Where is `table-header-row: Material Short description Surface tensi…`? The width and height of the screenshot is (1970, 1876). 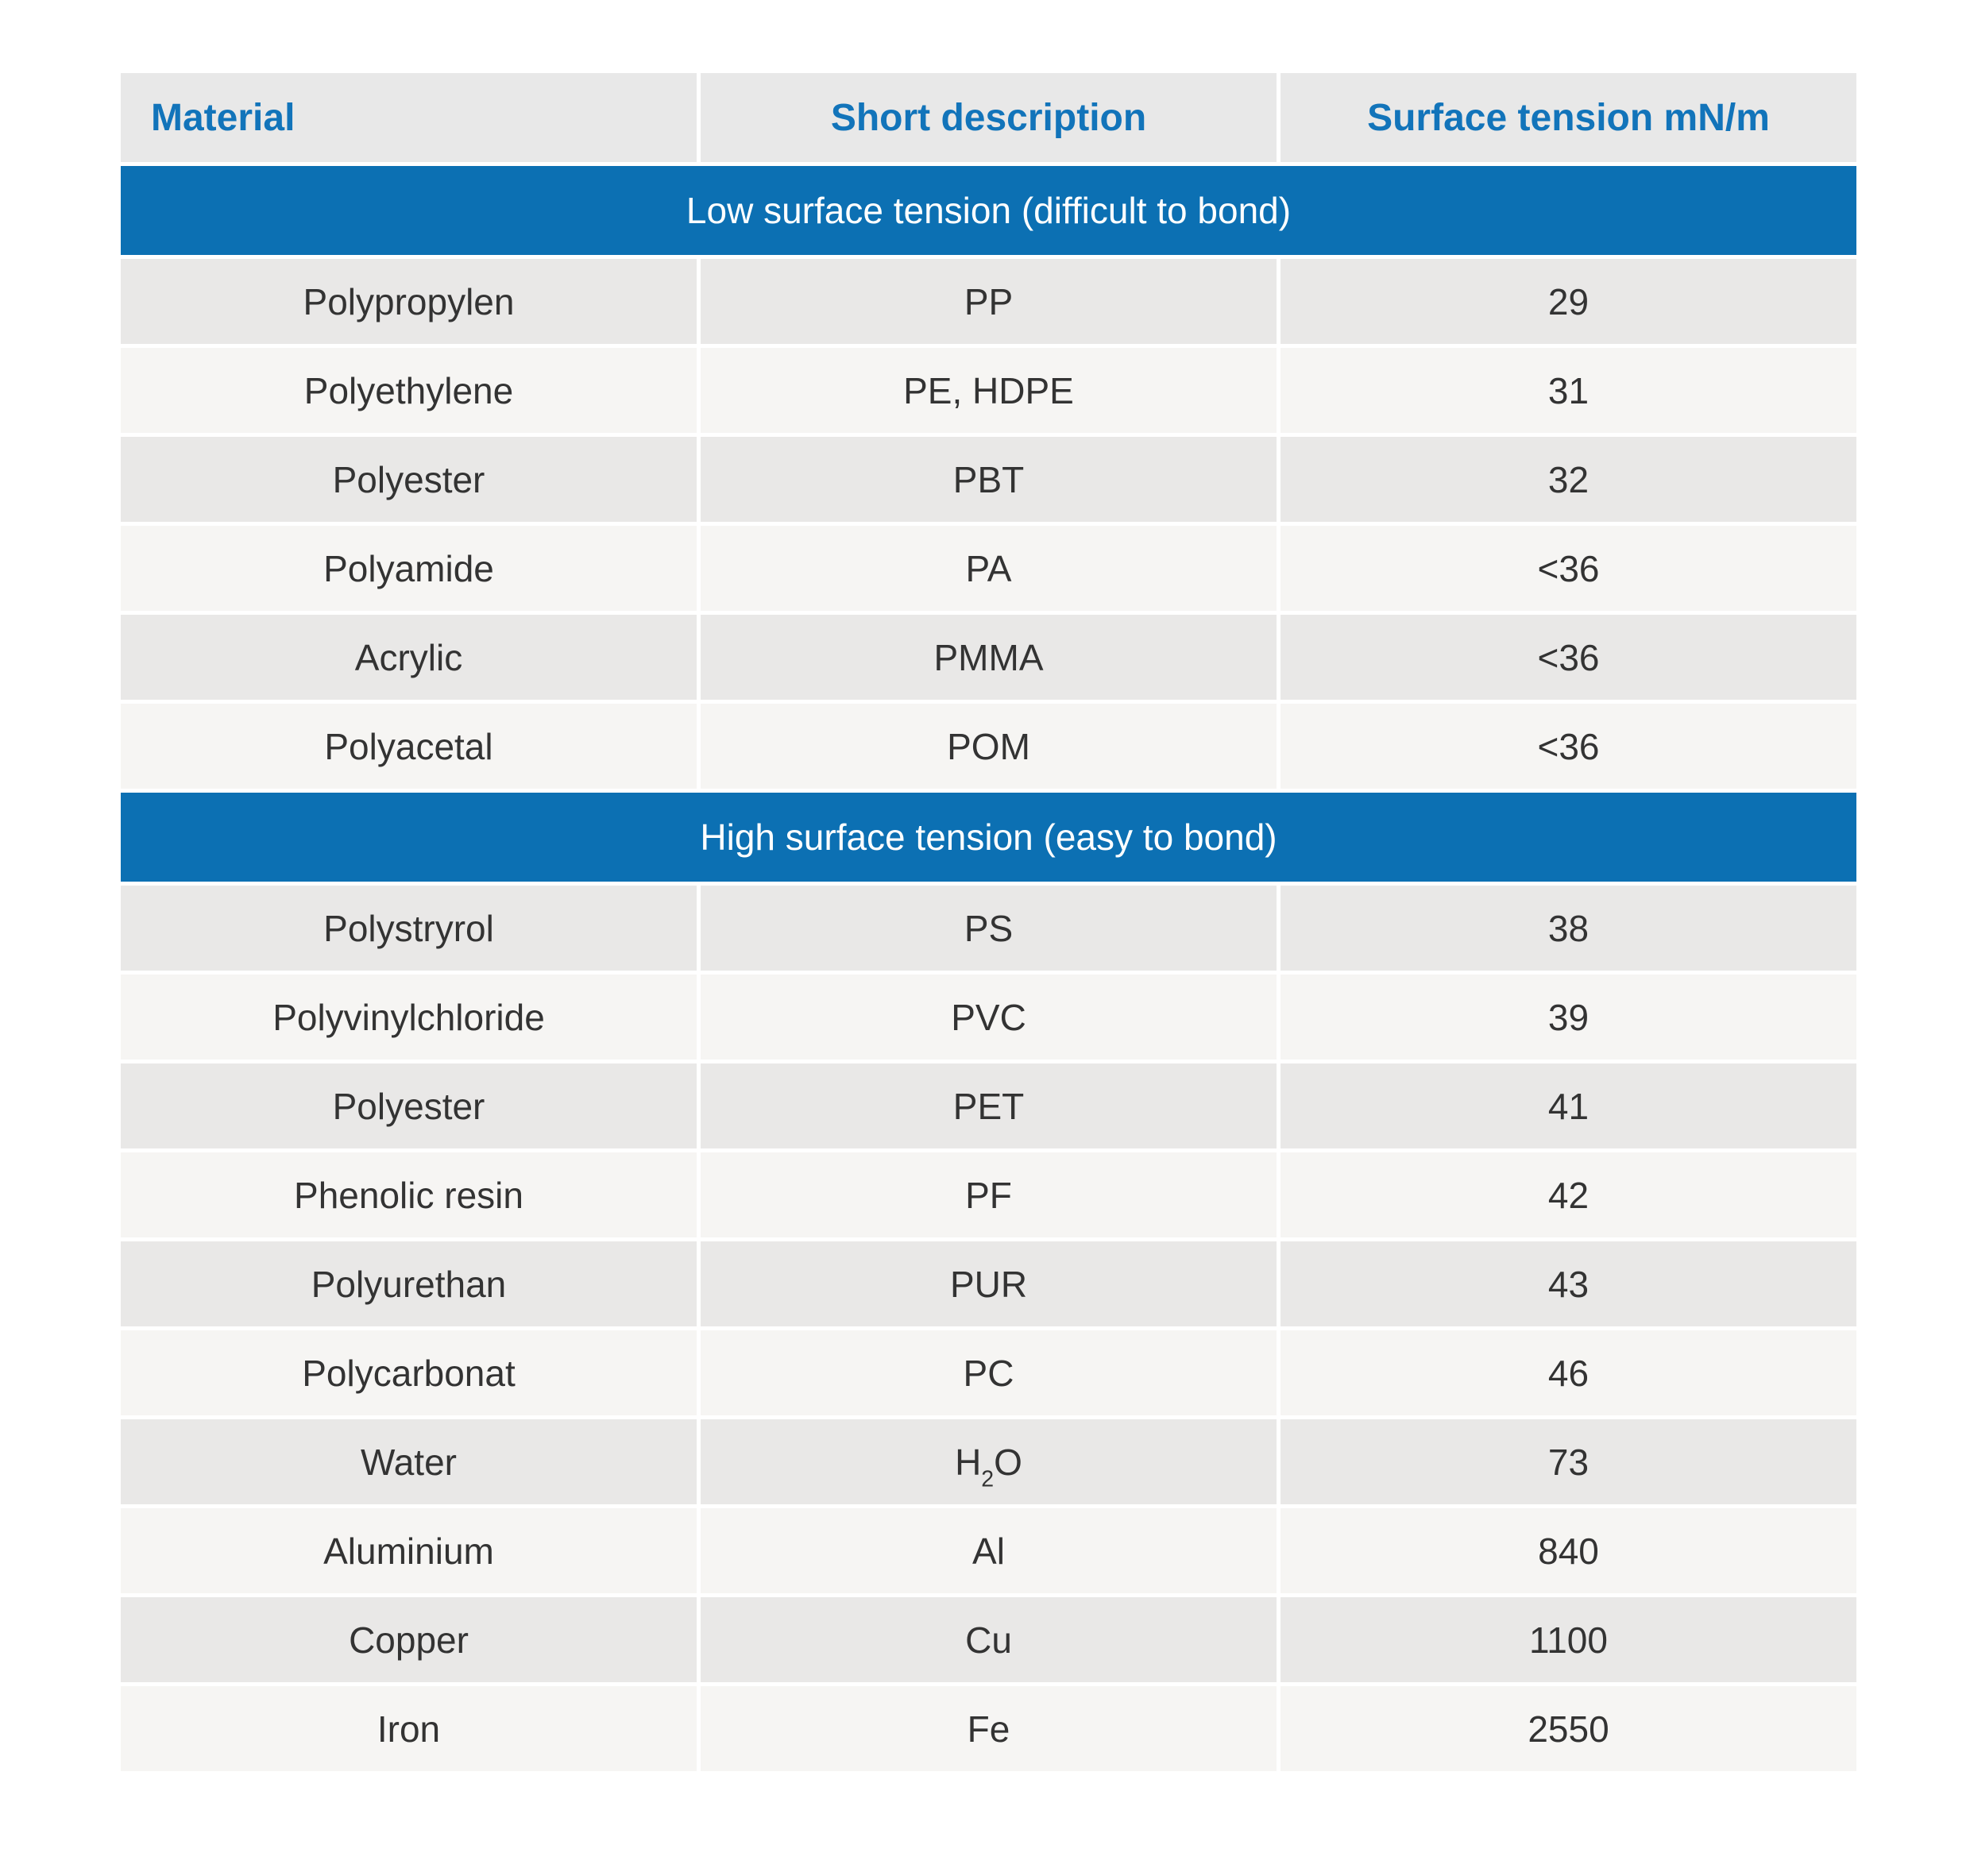 table-header-row: Material Short description Surface tensi… is located at coordinates (988, 117).